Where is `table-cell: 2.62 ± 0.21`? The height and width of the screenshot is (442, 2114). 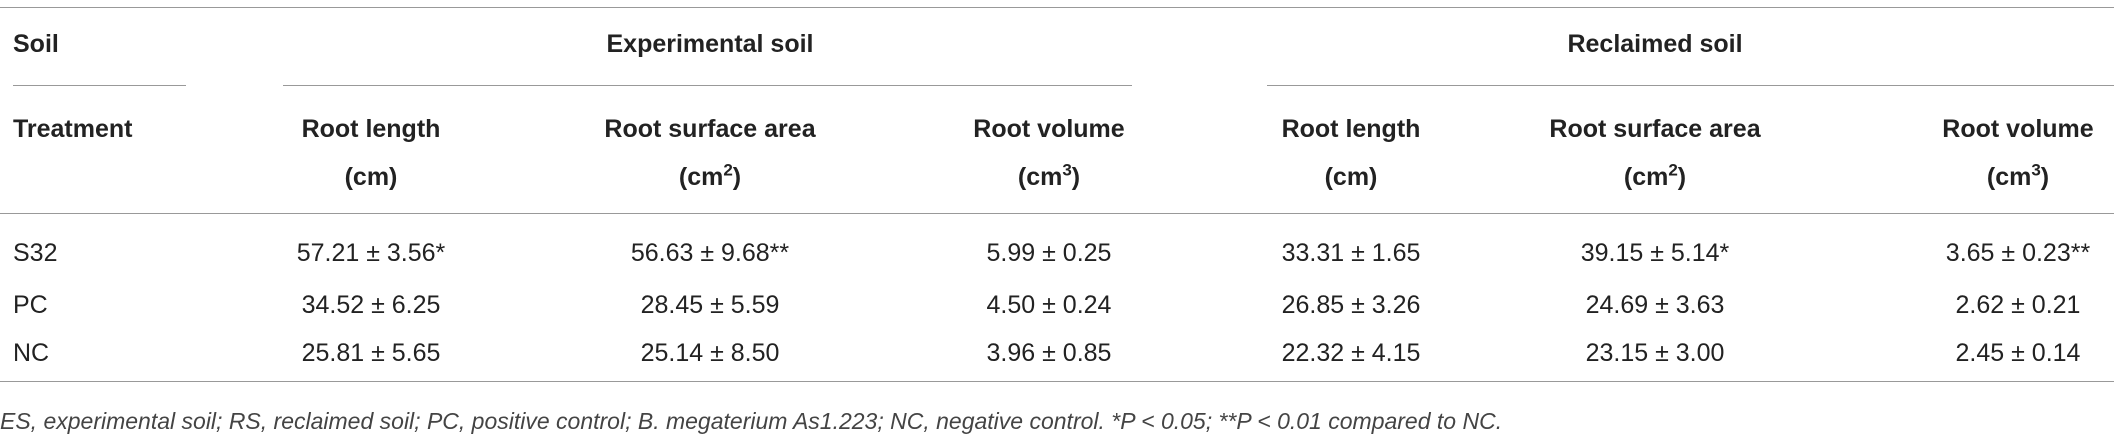 table-cell: 2.62 ± 0.21 is located at coordinates (2018, 305).